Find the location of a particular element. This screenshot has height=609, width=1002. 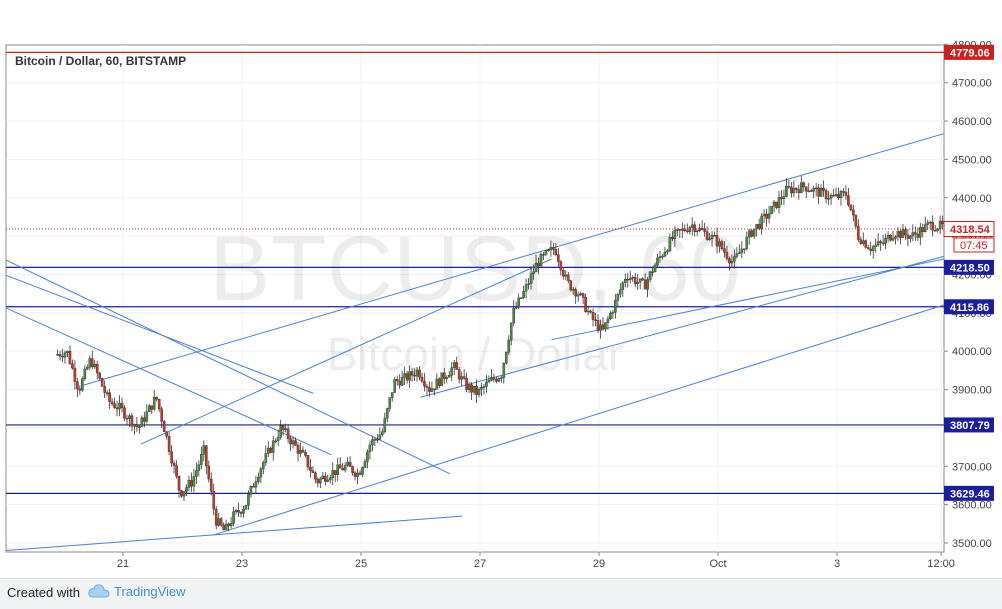

level-label: 4779.06 is located at coordinates (970, 53).